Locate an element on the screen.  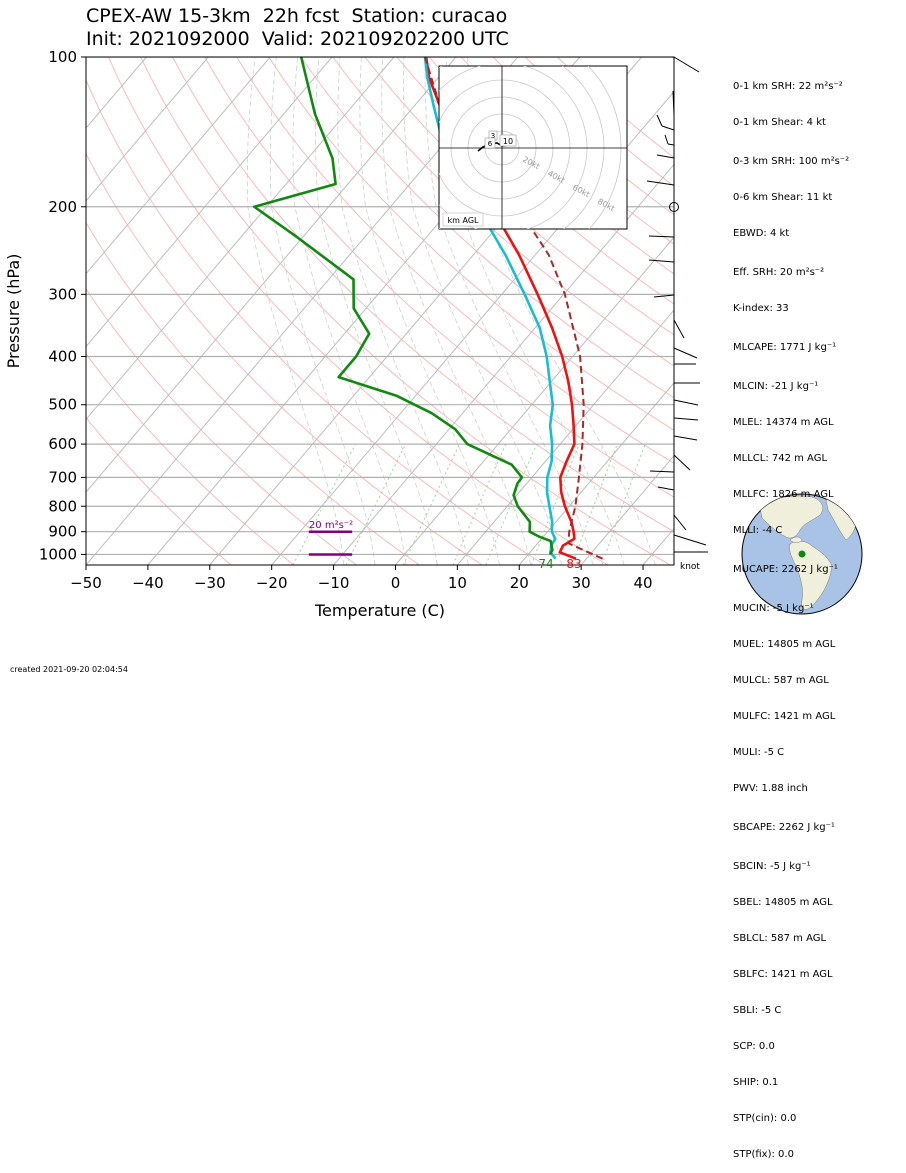
hodo-height-label: 10 is located at coordinates (508, 141).